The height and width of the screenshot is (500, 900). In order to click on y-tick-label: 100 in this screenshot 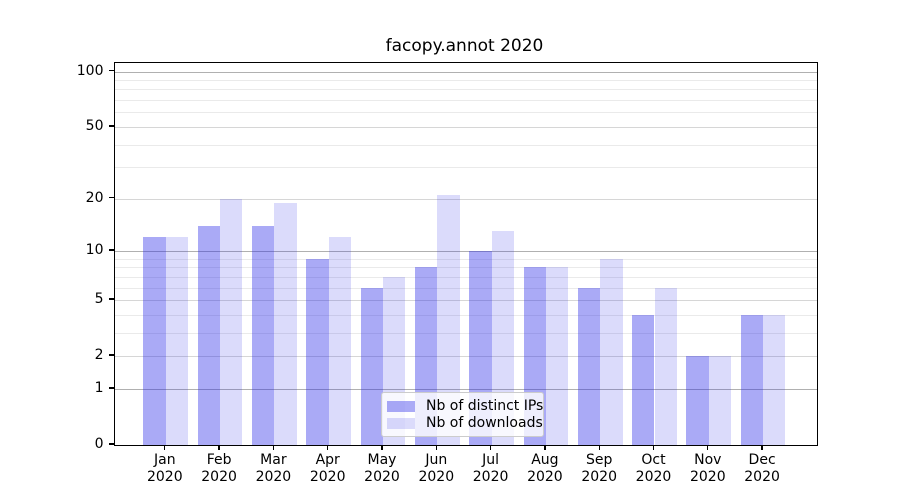, I will do `click(90, 70)`.